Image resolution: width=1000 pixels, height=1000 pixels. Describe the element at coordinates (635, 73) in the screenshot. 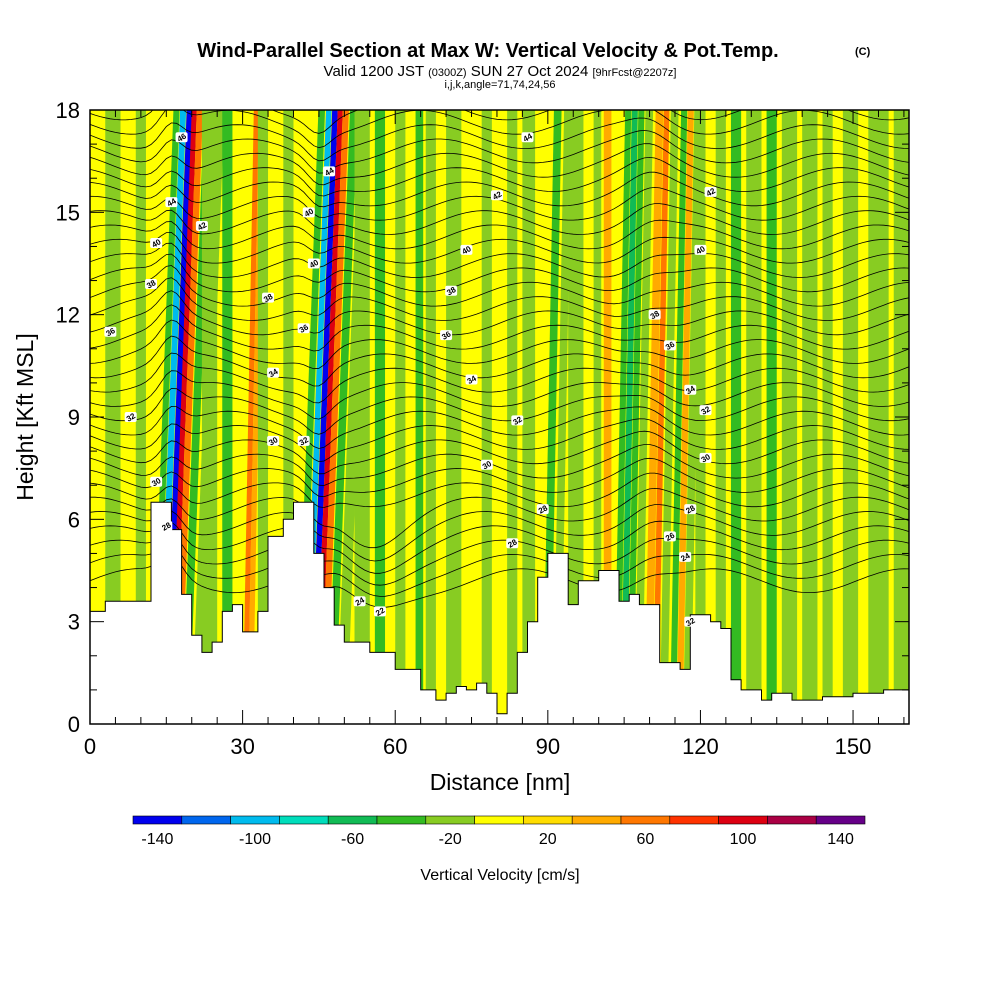

I see `forecast-label: [9hrFcst@2207z]` at that location.